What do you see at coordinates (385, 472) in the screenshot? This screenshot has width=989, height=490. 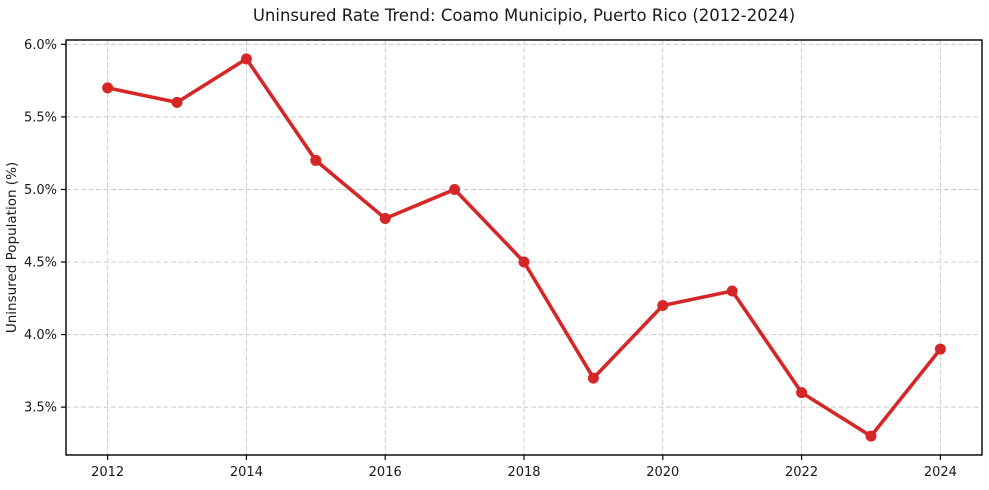 I see `x-tick-label: 2016` at bounding box center [385, 472].